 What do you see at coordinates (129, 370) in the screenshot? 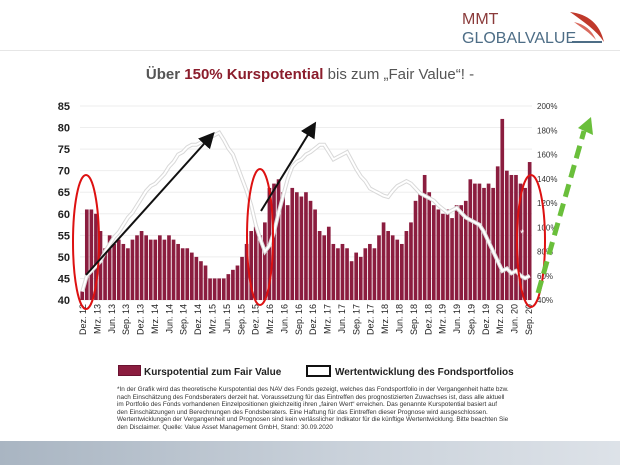
I see `legend-bar-swatch` at bounding box center [129, 370].